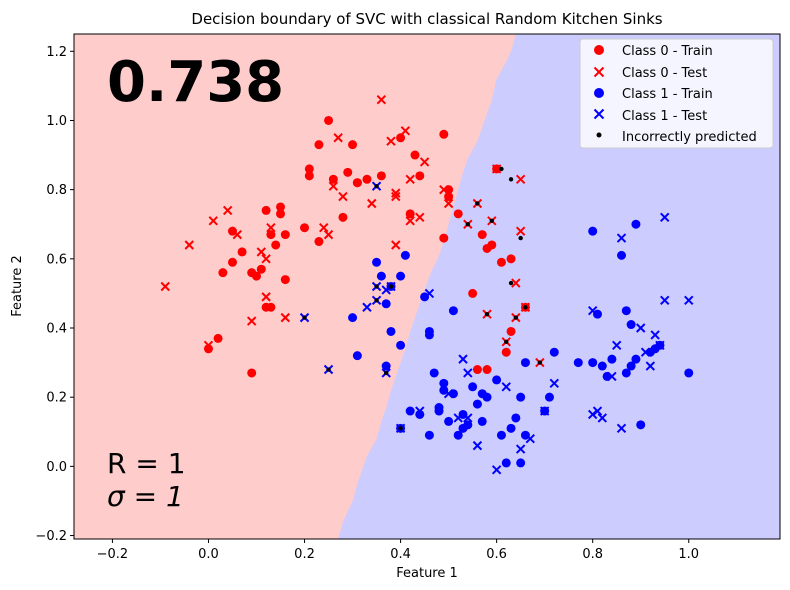 Image resolution: width=790 pixels, height=590 pixels. What do you see at coordinates (145, 496) in the screenshot?
I see `sigma-annotation: σ = 1` at bounding box center [145, 496].